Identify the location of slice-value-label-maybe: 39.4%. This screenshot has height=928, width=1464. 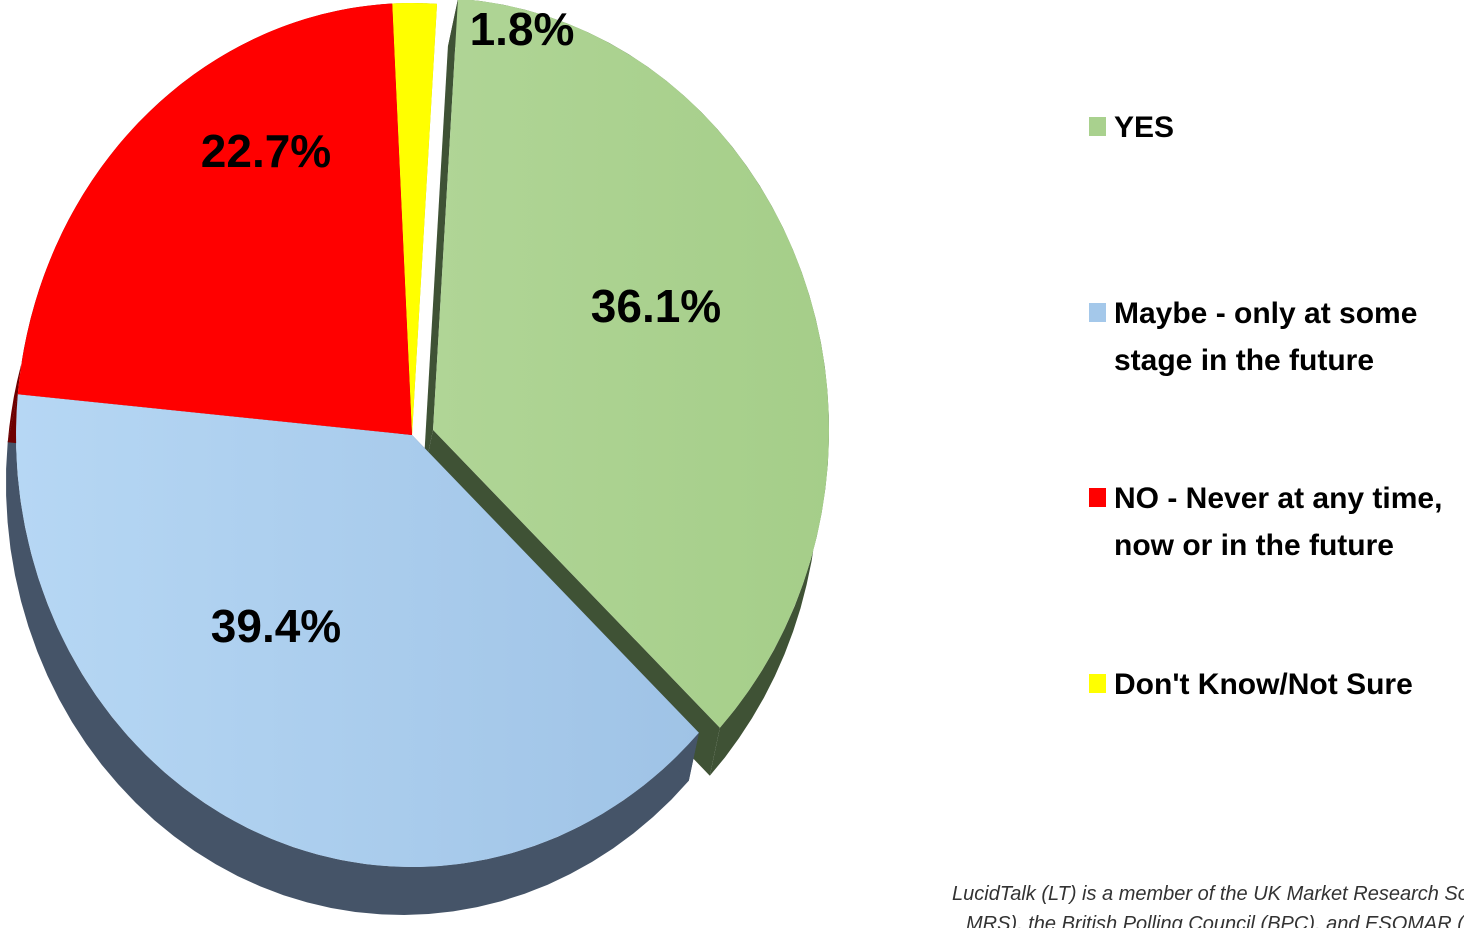
(276, 626).